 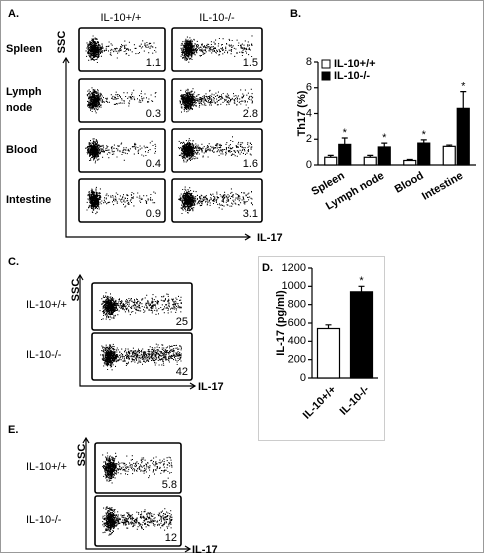 What do you see at coordinates (294, 286) in the screenshot?
I see `y-tick-label: 1000` at bounding box center [294, 286].